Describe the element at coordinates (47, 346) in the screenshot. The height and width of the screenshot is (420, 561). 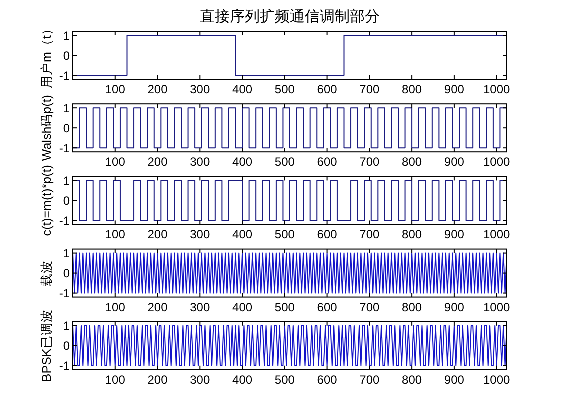
I see `y-axis-title: BPSK已调波` at that location.